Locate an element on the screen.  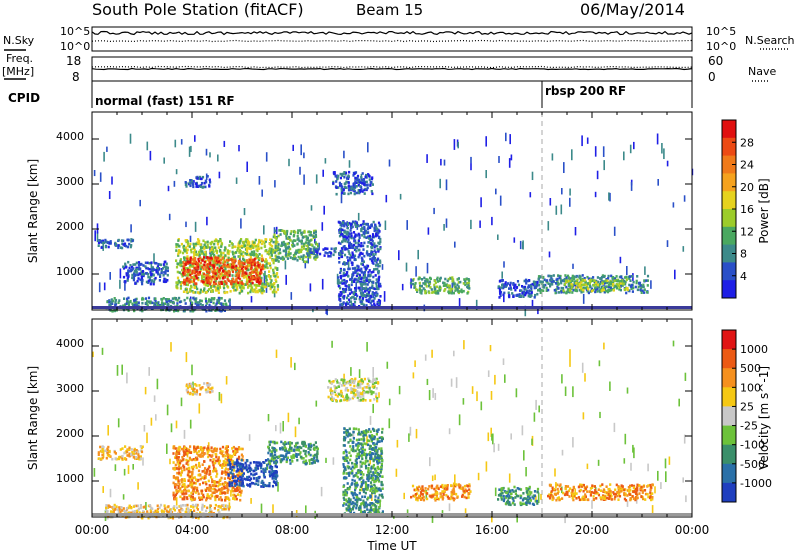
freq-trace is located at coordinates (392, 69).